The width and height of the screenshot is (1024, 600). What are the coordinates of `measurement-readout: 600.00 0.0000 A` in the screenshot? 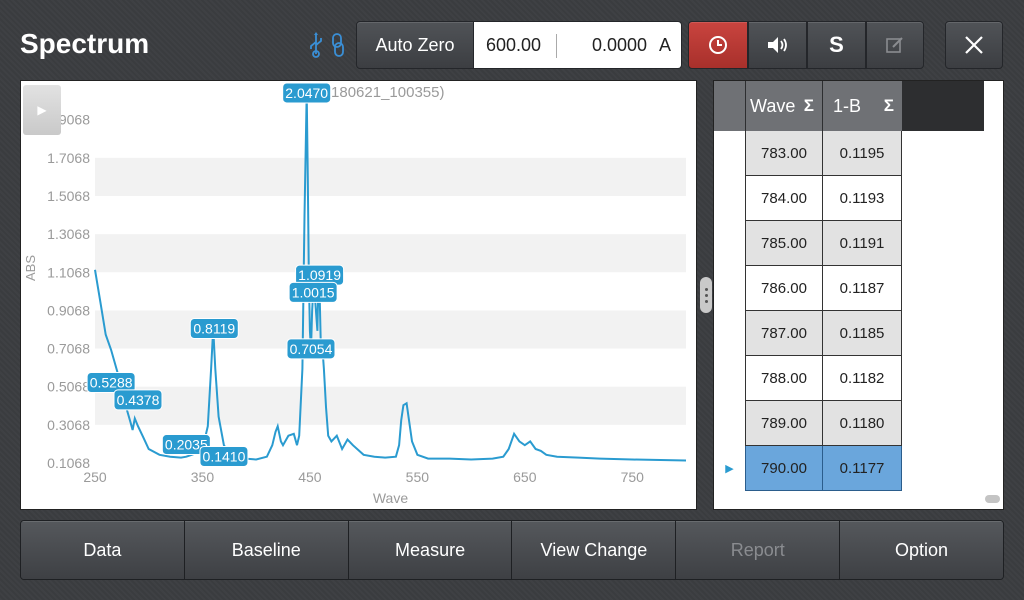 It's located at (578, 45).